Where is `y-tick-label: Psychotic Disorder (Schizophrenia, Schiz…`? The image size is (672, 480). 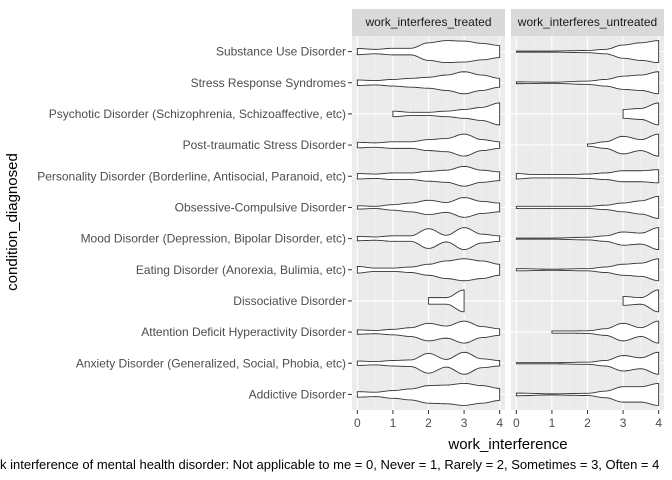 y-tick-label: Psychotic Disorder (Schizophrenia, Schiz… is located at coordinates (197, 114).